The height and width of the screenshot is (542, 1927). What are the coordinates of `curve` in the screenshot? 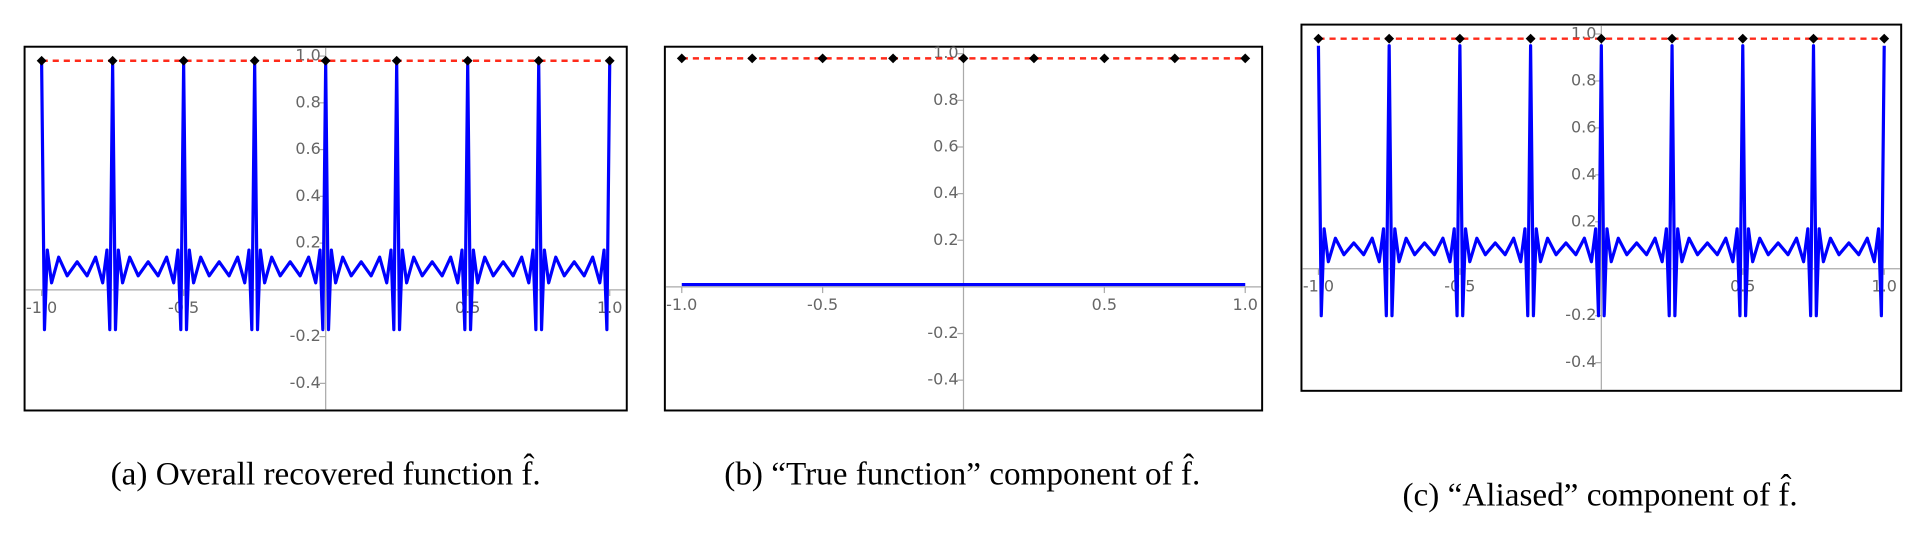 It's located at (1601, 181).